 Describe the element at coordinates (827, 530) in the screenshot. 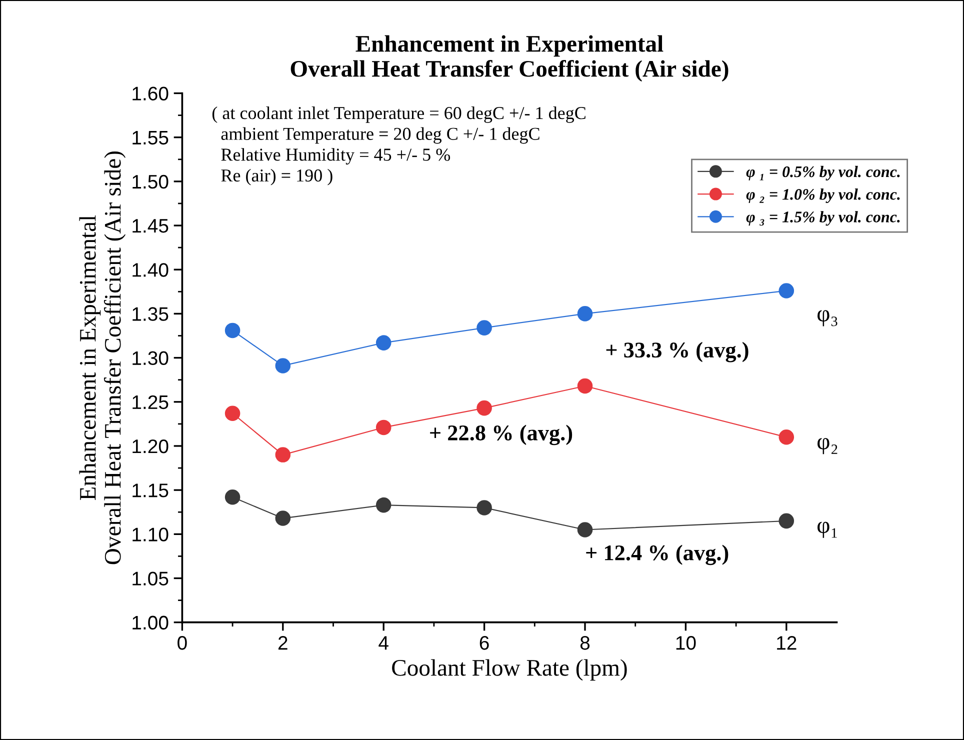

I see `annotation: φ₁` at that location.